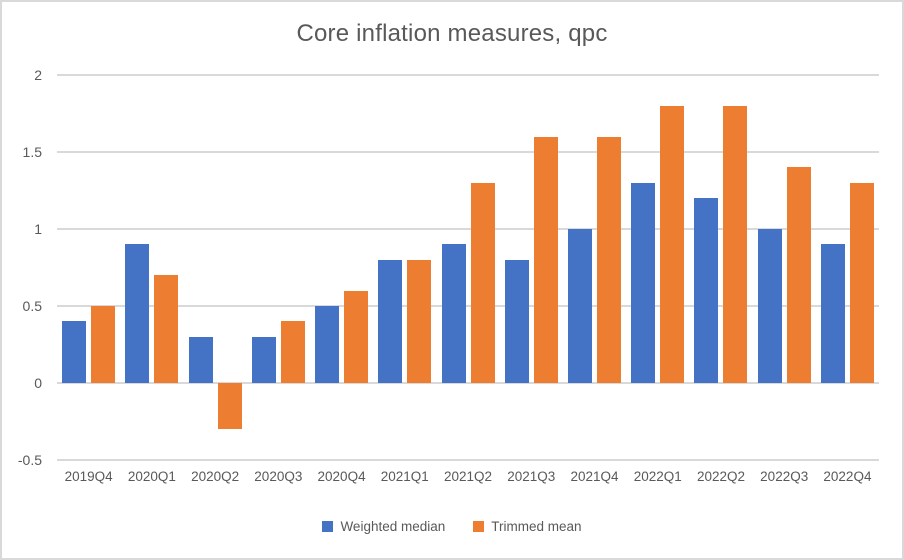 Image resolution: width=904 pixels, height=560 pixels. Describe the element at coordinates (784, 476) in the screenshot. I see `x-axis-category-label: 2022Q3` at that location.